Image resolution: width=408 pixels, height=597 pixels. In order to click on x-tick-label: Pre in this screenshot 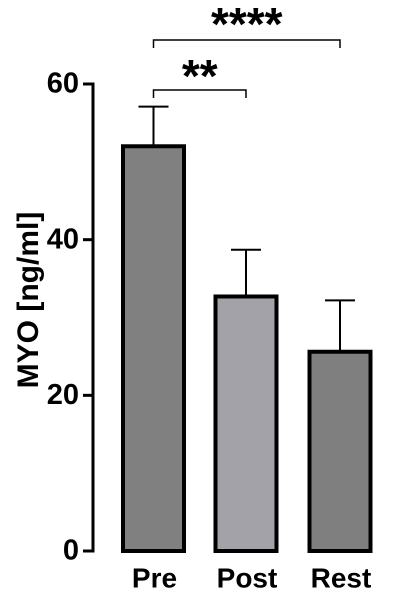, I will do `click(154, 577)`.